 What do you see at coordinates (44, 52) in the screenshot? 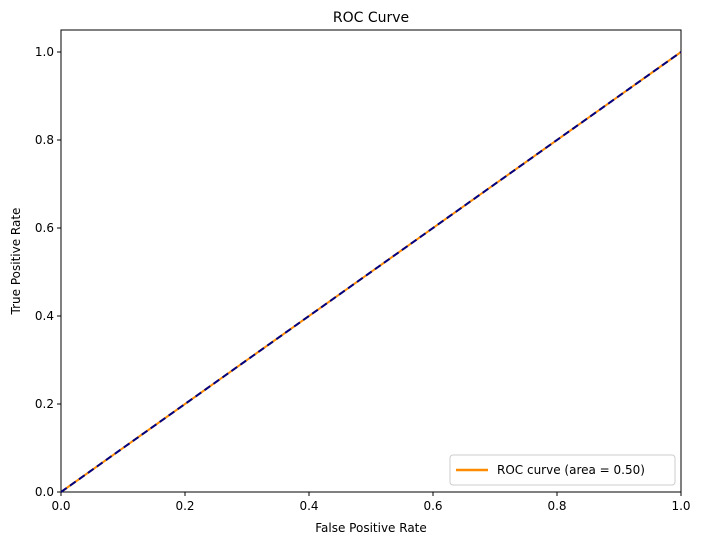
I see `y-tick-label: 1.0` at bounding box center [44, 52].